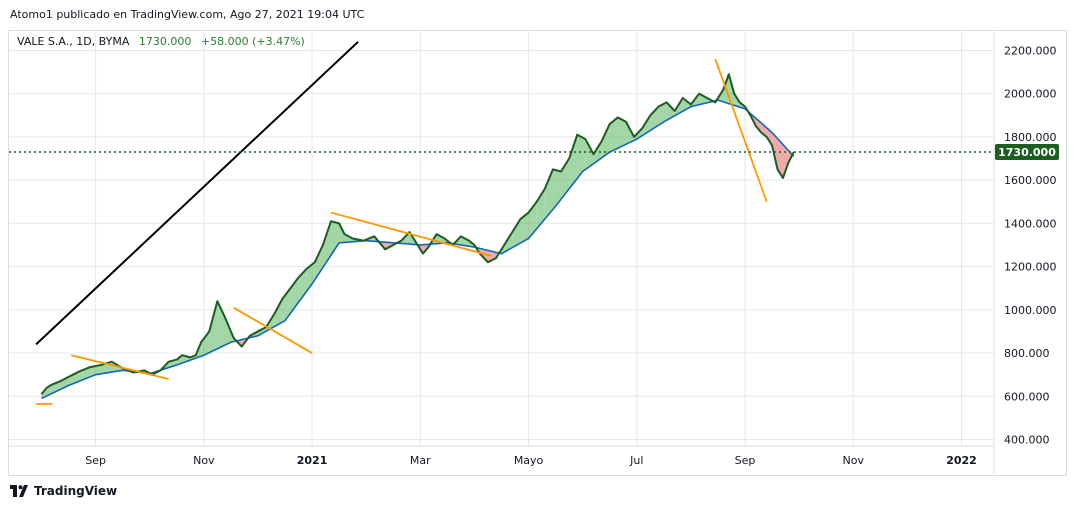 The image size is (1075, 509). What do you see at coordinates (1030, 50) in the screenshot?
I see `y-tick-label: 2200.000` at bounding box center [1030, 50].